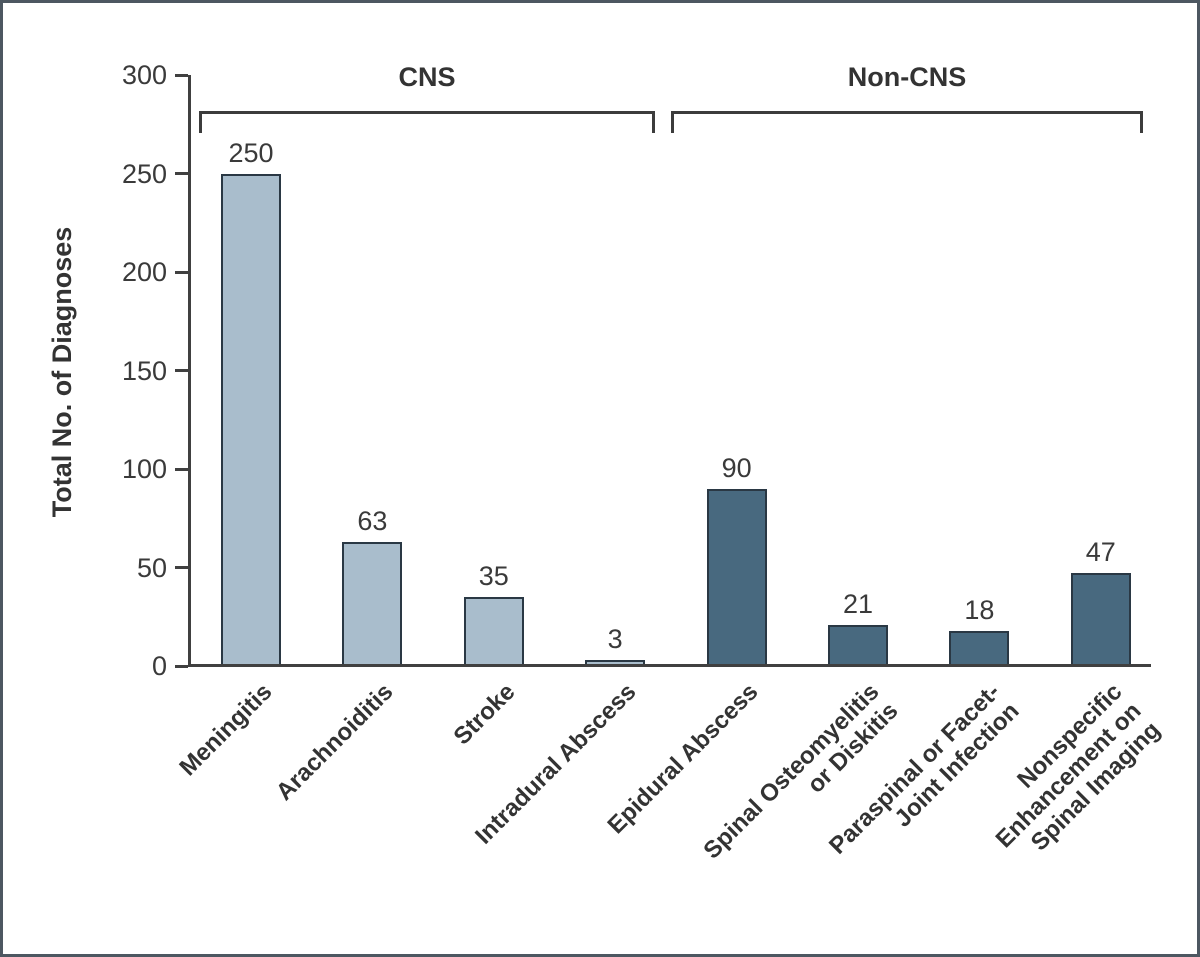 The width and height of the screenshot is (1200, 957). I want to click on bar-value-label: 250, so click(251, 152).